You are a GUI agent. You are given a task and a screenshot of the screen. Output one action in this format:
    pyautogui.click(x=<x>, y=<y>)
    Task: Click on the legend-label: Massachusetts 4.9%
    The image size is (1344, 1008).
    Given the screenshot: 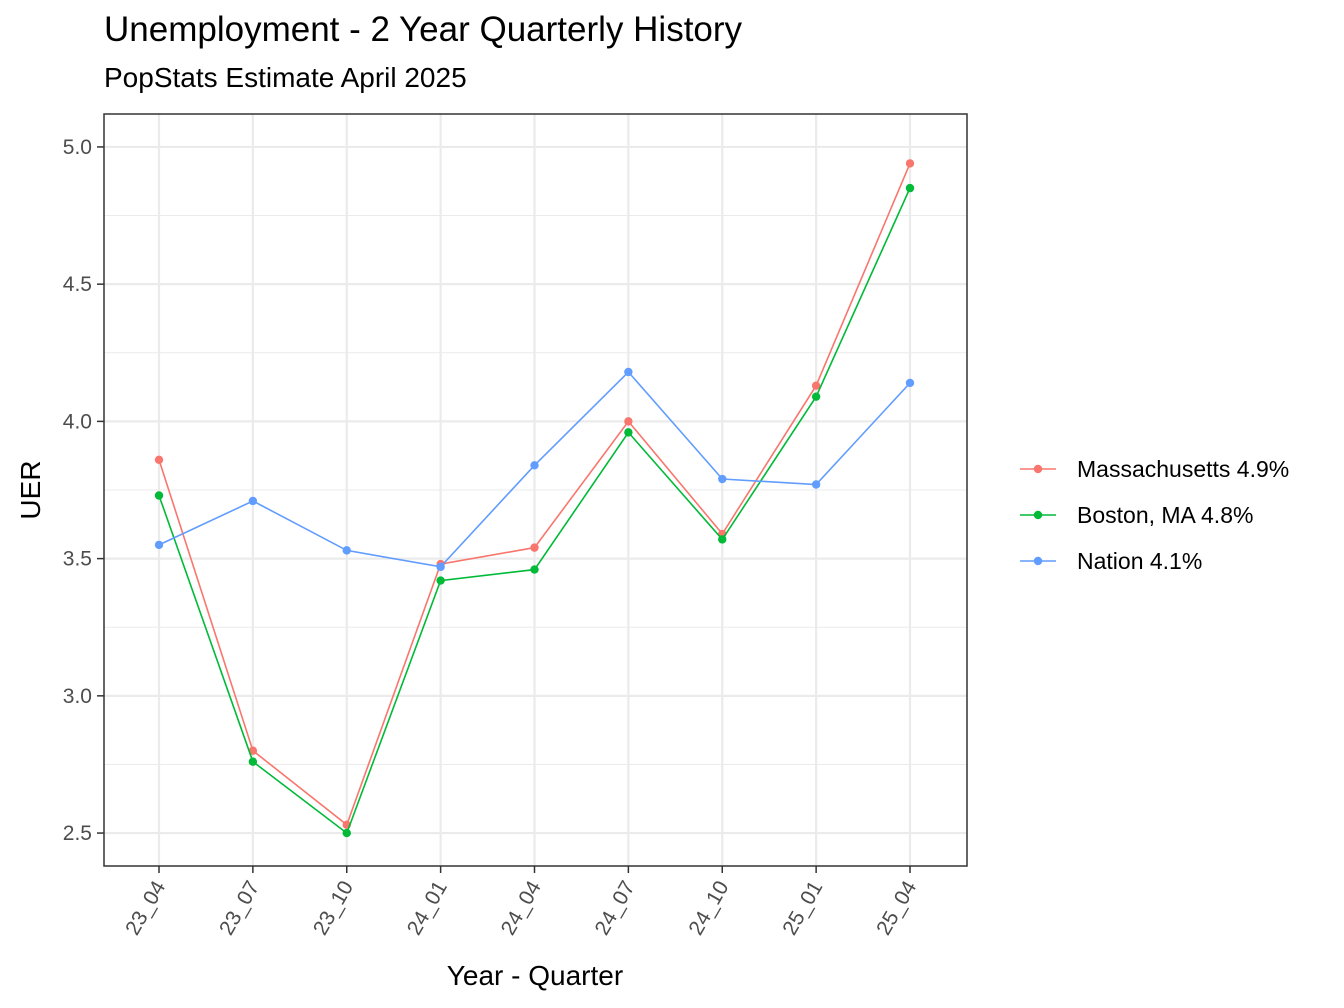 What is the action you would take?
    pyautogui.click(x=1183, y=469)
    